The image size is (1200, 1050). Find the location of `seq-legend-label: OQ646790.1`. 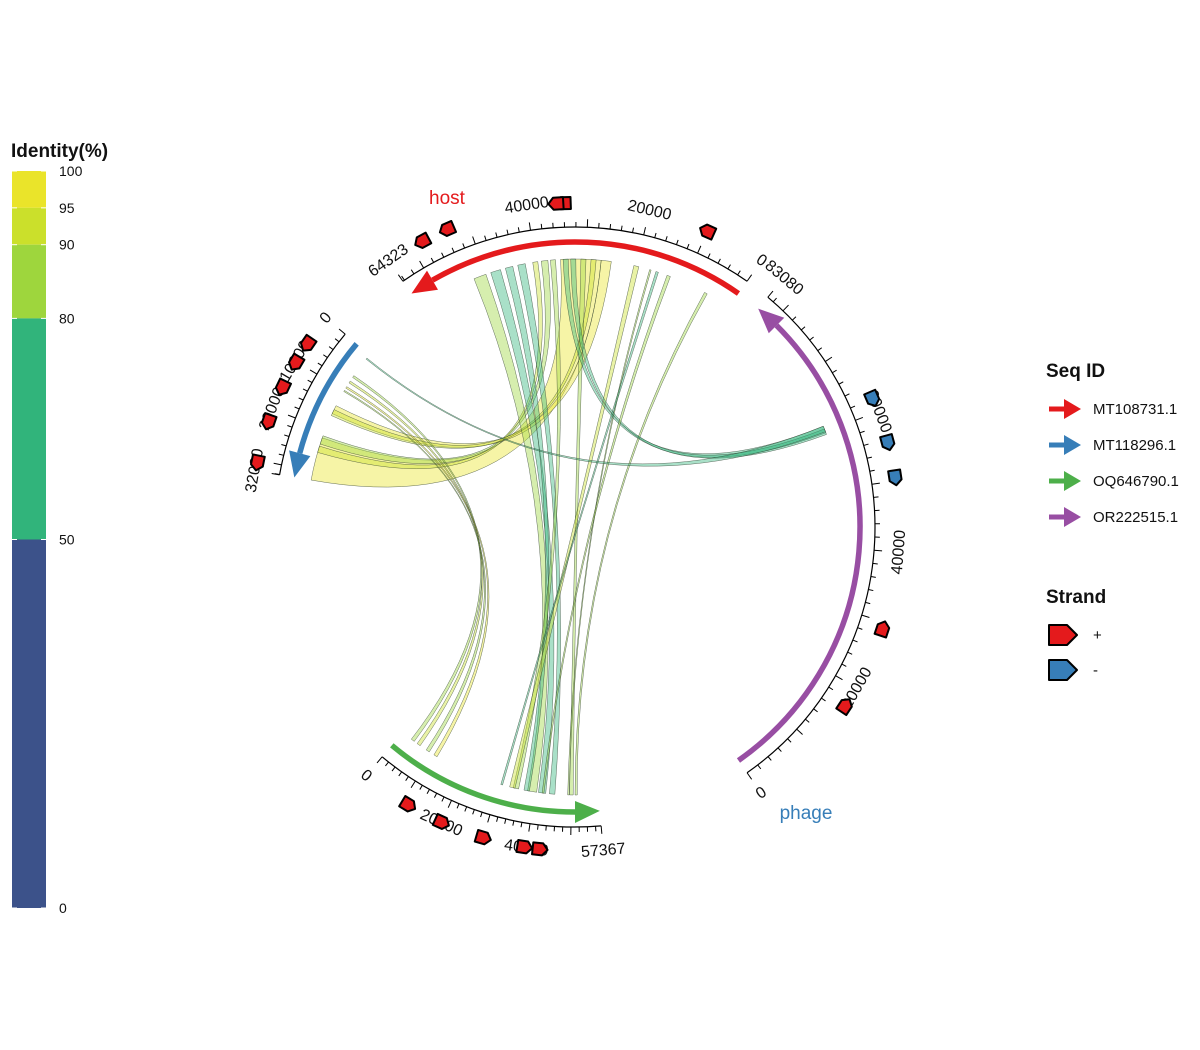

seq-legend-label: OQ646790.1 is located at coordinates (1136, 481).